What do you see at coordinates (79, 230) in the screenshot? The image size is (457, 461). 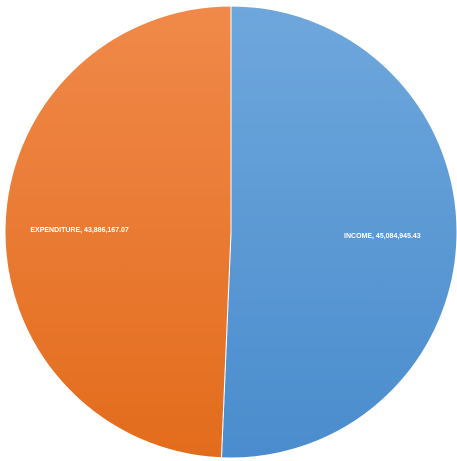 I see `data-label-expenditure: EXPENDITURE, 43,886,167.07` at bounding box center [79, 230].